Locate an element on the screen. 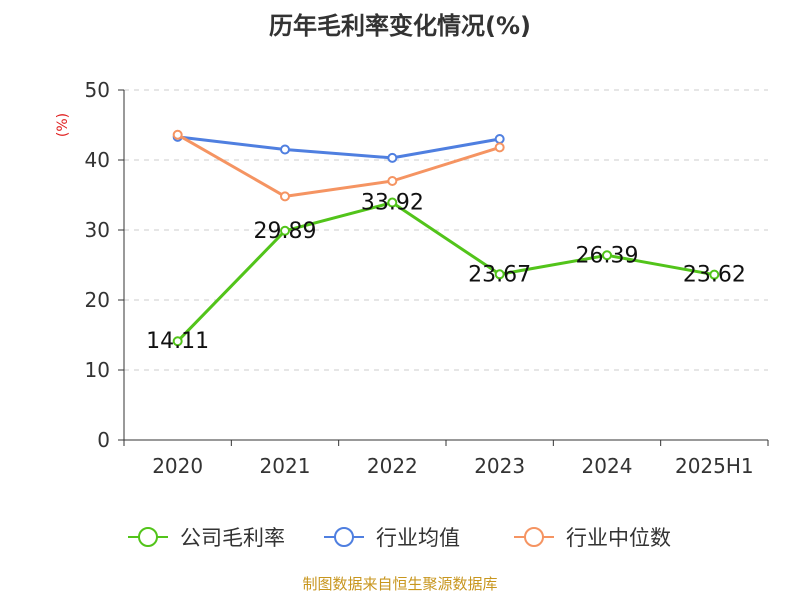 Image resolution: width=800 pixels, height=600 pixels. data-label: 26.39 is located at coordinates (607, 255).